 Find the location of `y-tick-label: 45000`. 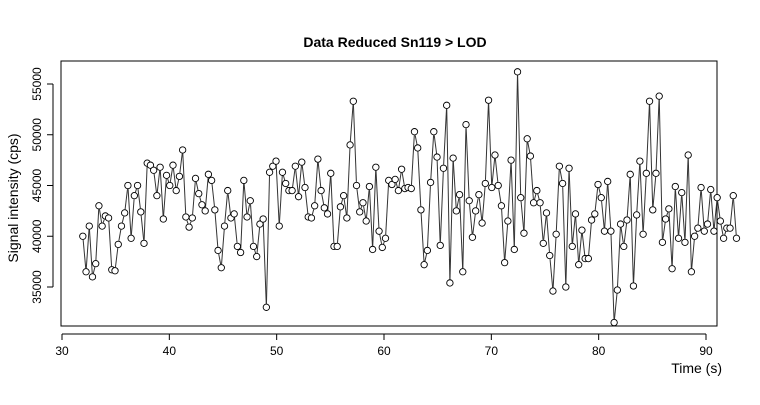

y-tick-label: 45000 is located at coordinates (37, 185).